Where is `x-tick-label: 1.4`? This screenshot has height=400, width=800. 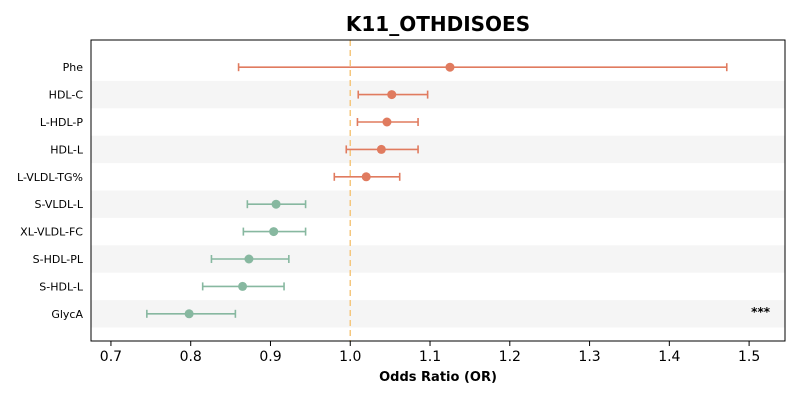 x-tick-label: 1.4 is located at coordinates (669, 357).